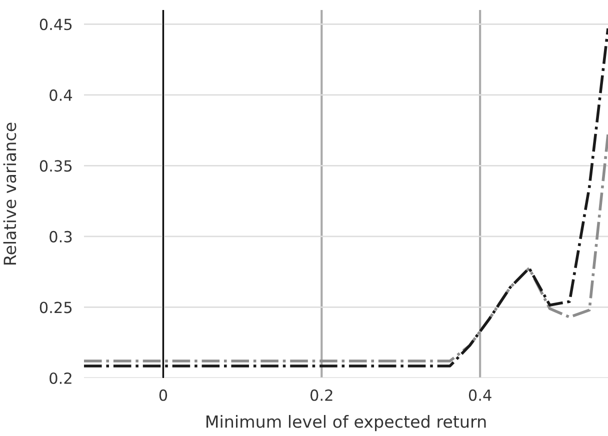 The width and height of the screenshot is (608, 436). What do you see at coordinates (61, 95) in the screenshot?
I see `y-tick-label: 0.4` at bounding box center [61, 95].